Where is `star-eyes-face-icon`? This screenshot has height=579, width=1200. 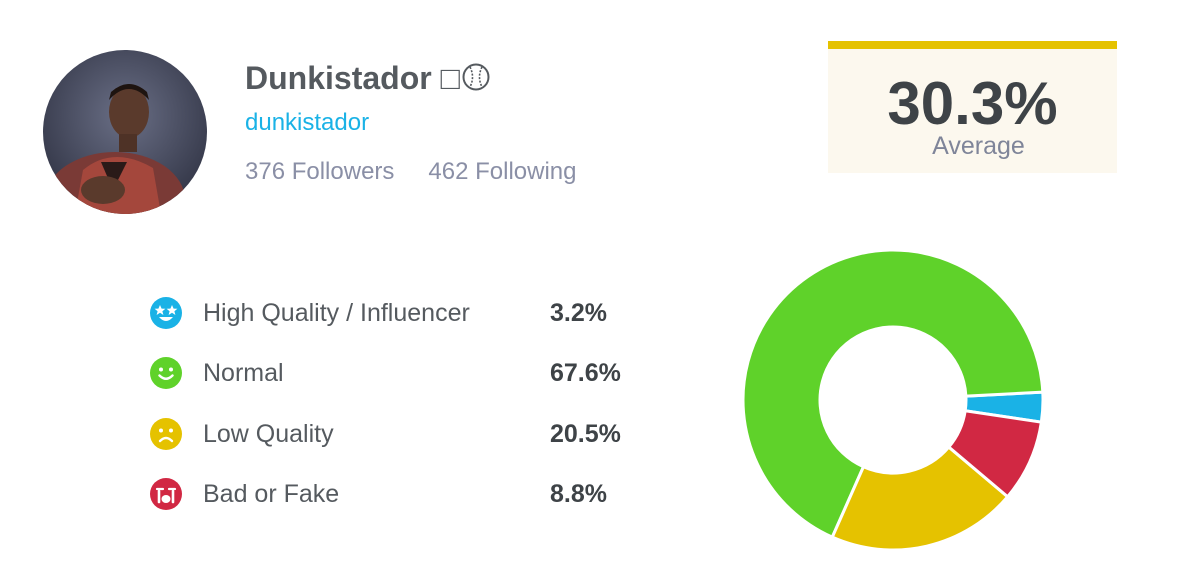
star-eyes-face-icon is located at coordinates (166, 313).